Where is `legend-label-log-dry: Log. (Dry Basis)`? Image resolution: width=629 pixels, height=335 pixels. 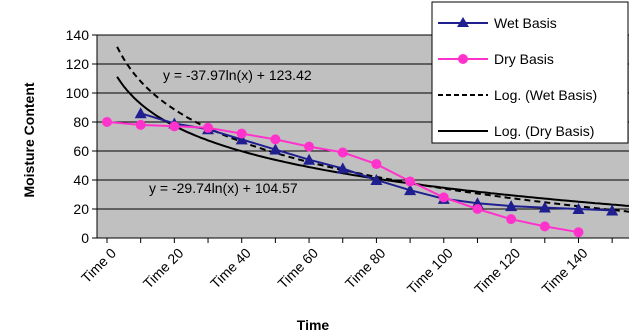 legend-label-log-dry: Log. (Dry Basis) is located at coordinates (544, 131).